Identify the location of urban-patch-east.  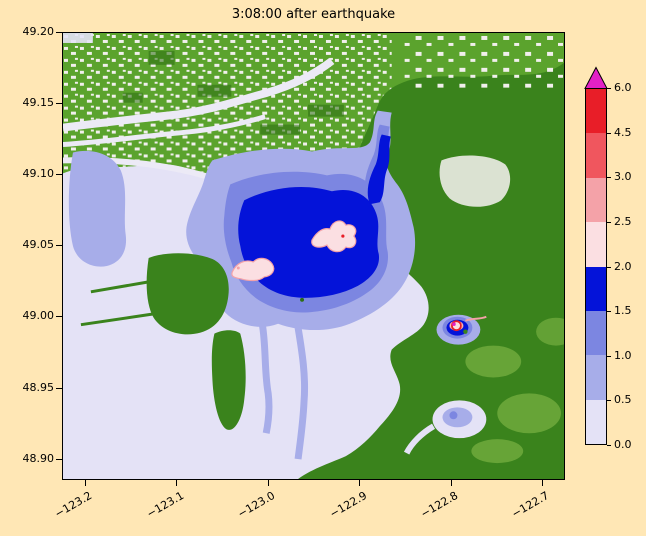
(475, 181).